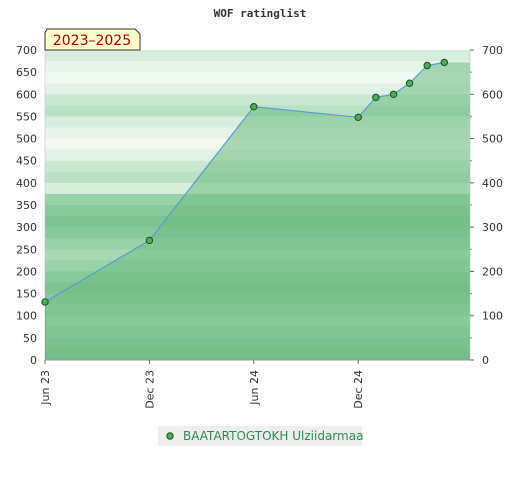  I want to click on y2-tick-label: 500, so click(492, 139).